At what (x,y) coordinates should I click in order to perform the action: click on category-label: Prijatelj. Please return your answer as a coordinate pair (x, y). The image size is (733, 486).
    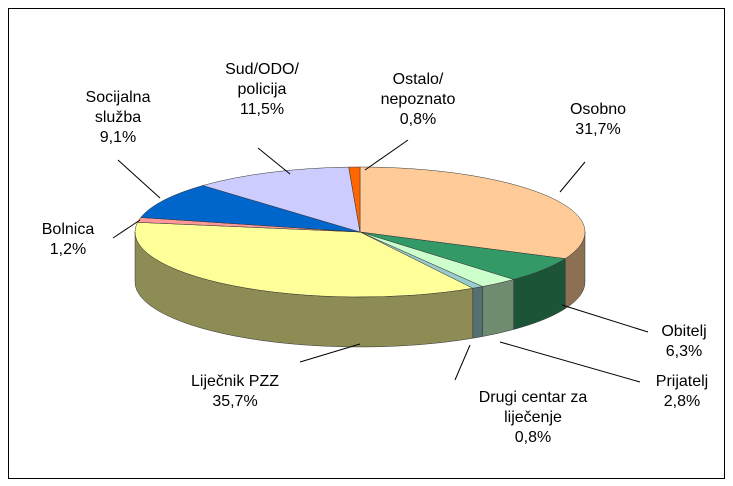
    Looking at the image, I should click on (682, 381).